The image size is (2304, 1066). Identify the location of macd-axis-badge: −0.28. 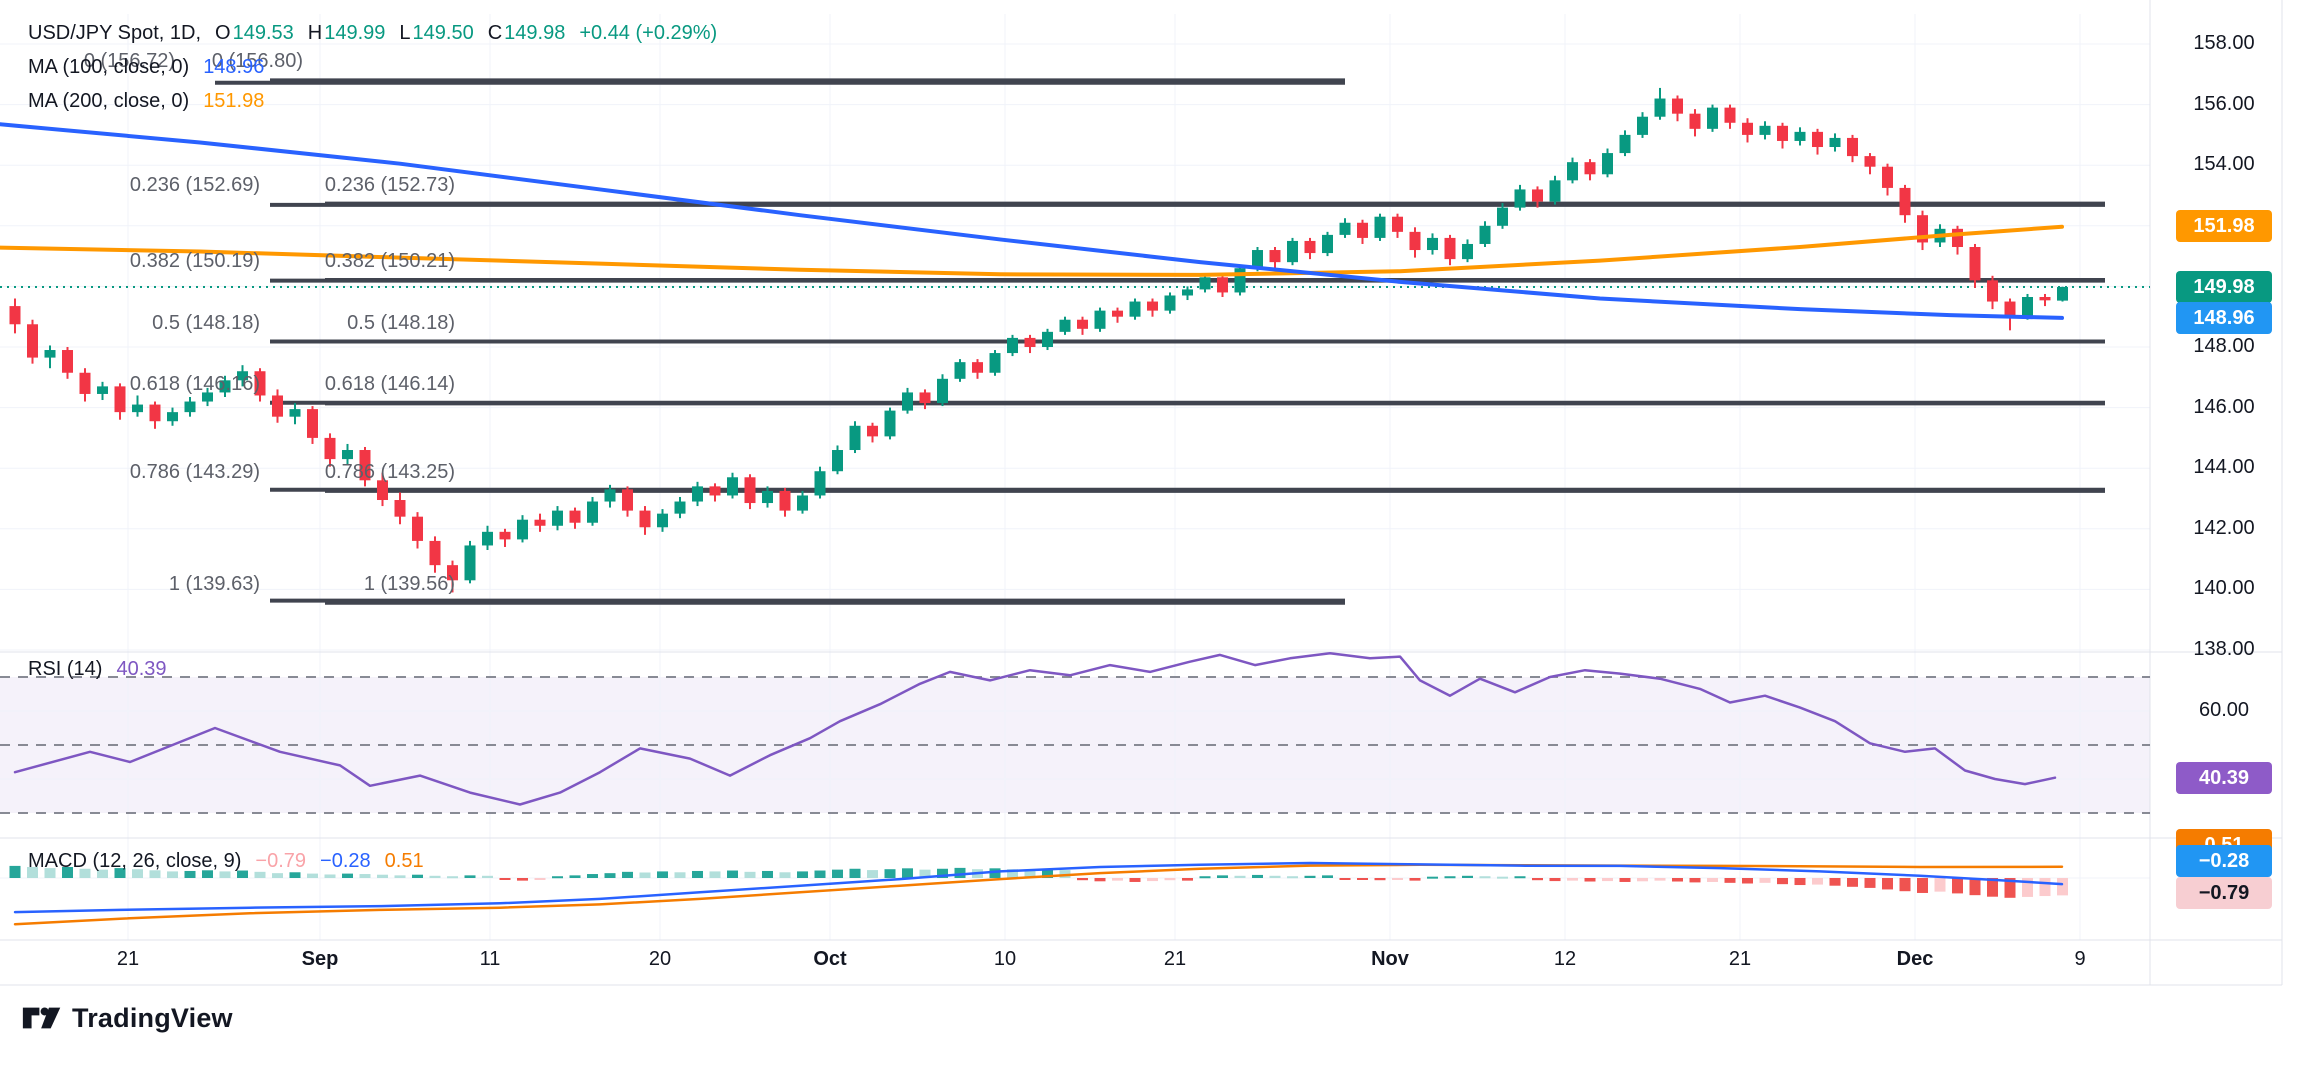
(2224, 861).